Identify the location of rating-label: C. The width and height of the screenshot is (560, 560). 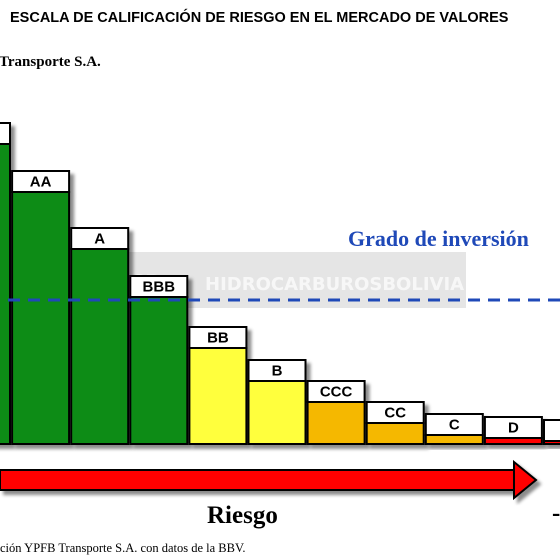
(454, 425).